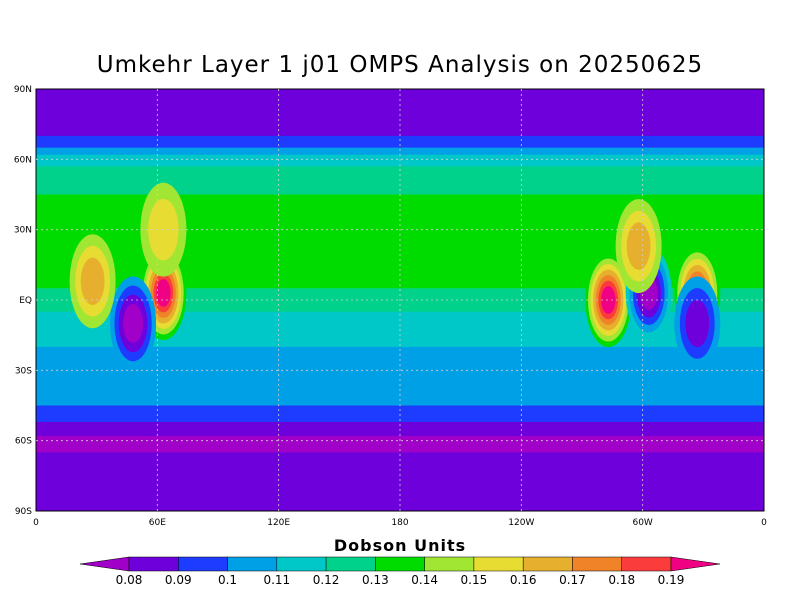 The width and height of the screenshot is (800, 600). I want to click on colorbar-tick-label: 0.15, so click(474, 580).